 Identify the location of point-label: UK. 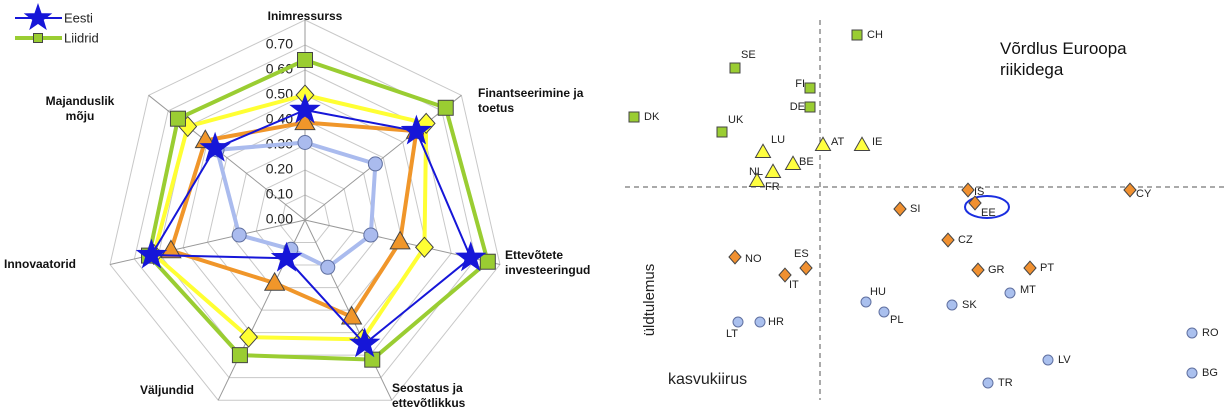
(736, 120).